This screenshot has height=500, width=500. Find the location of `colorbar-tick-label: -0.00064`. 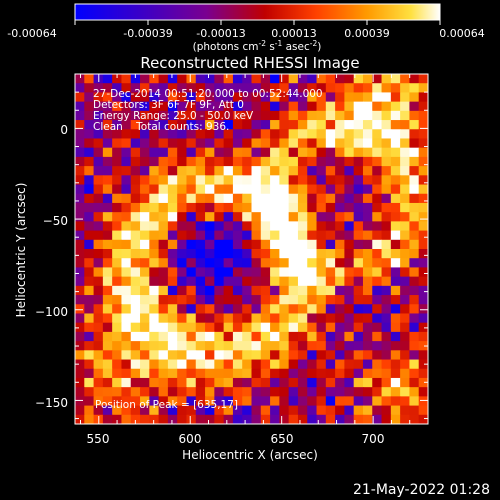

colorbar-tick-label: -0.00064 is located at coordinates (31, 33).